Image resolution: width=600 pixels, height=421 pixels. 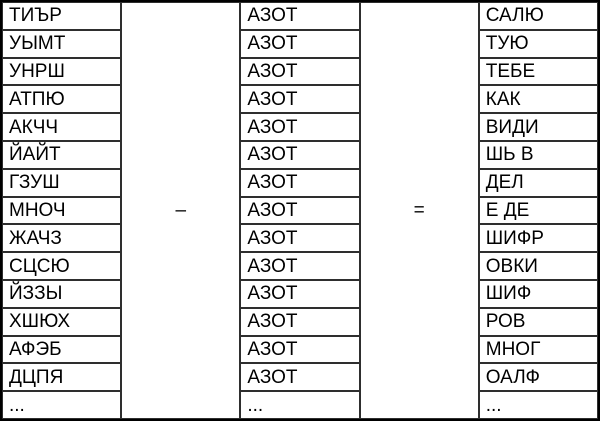 What do you see at coordinates (62, 16) in the screenshot?
I see `cipher-word-cell: ТИЪР` at bounding box center [62, 16].